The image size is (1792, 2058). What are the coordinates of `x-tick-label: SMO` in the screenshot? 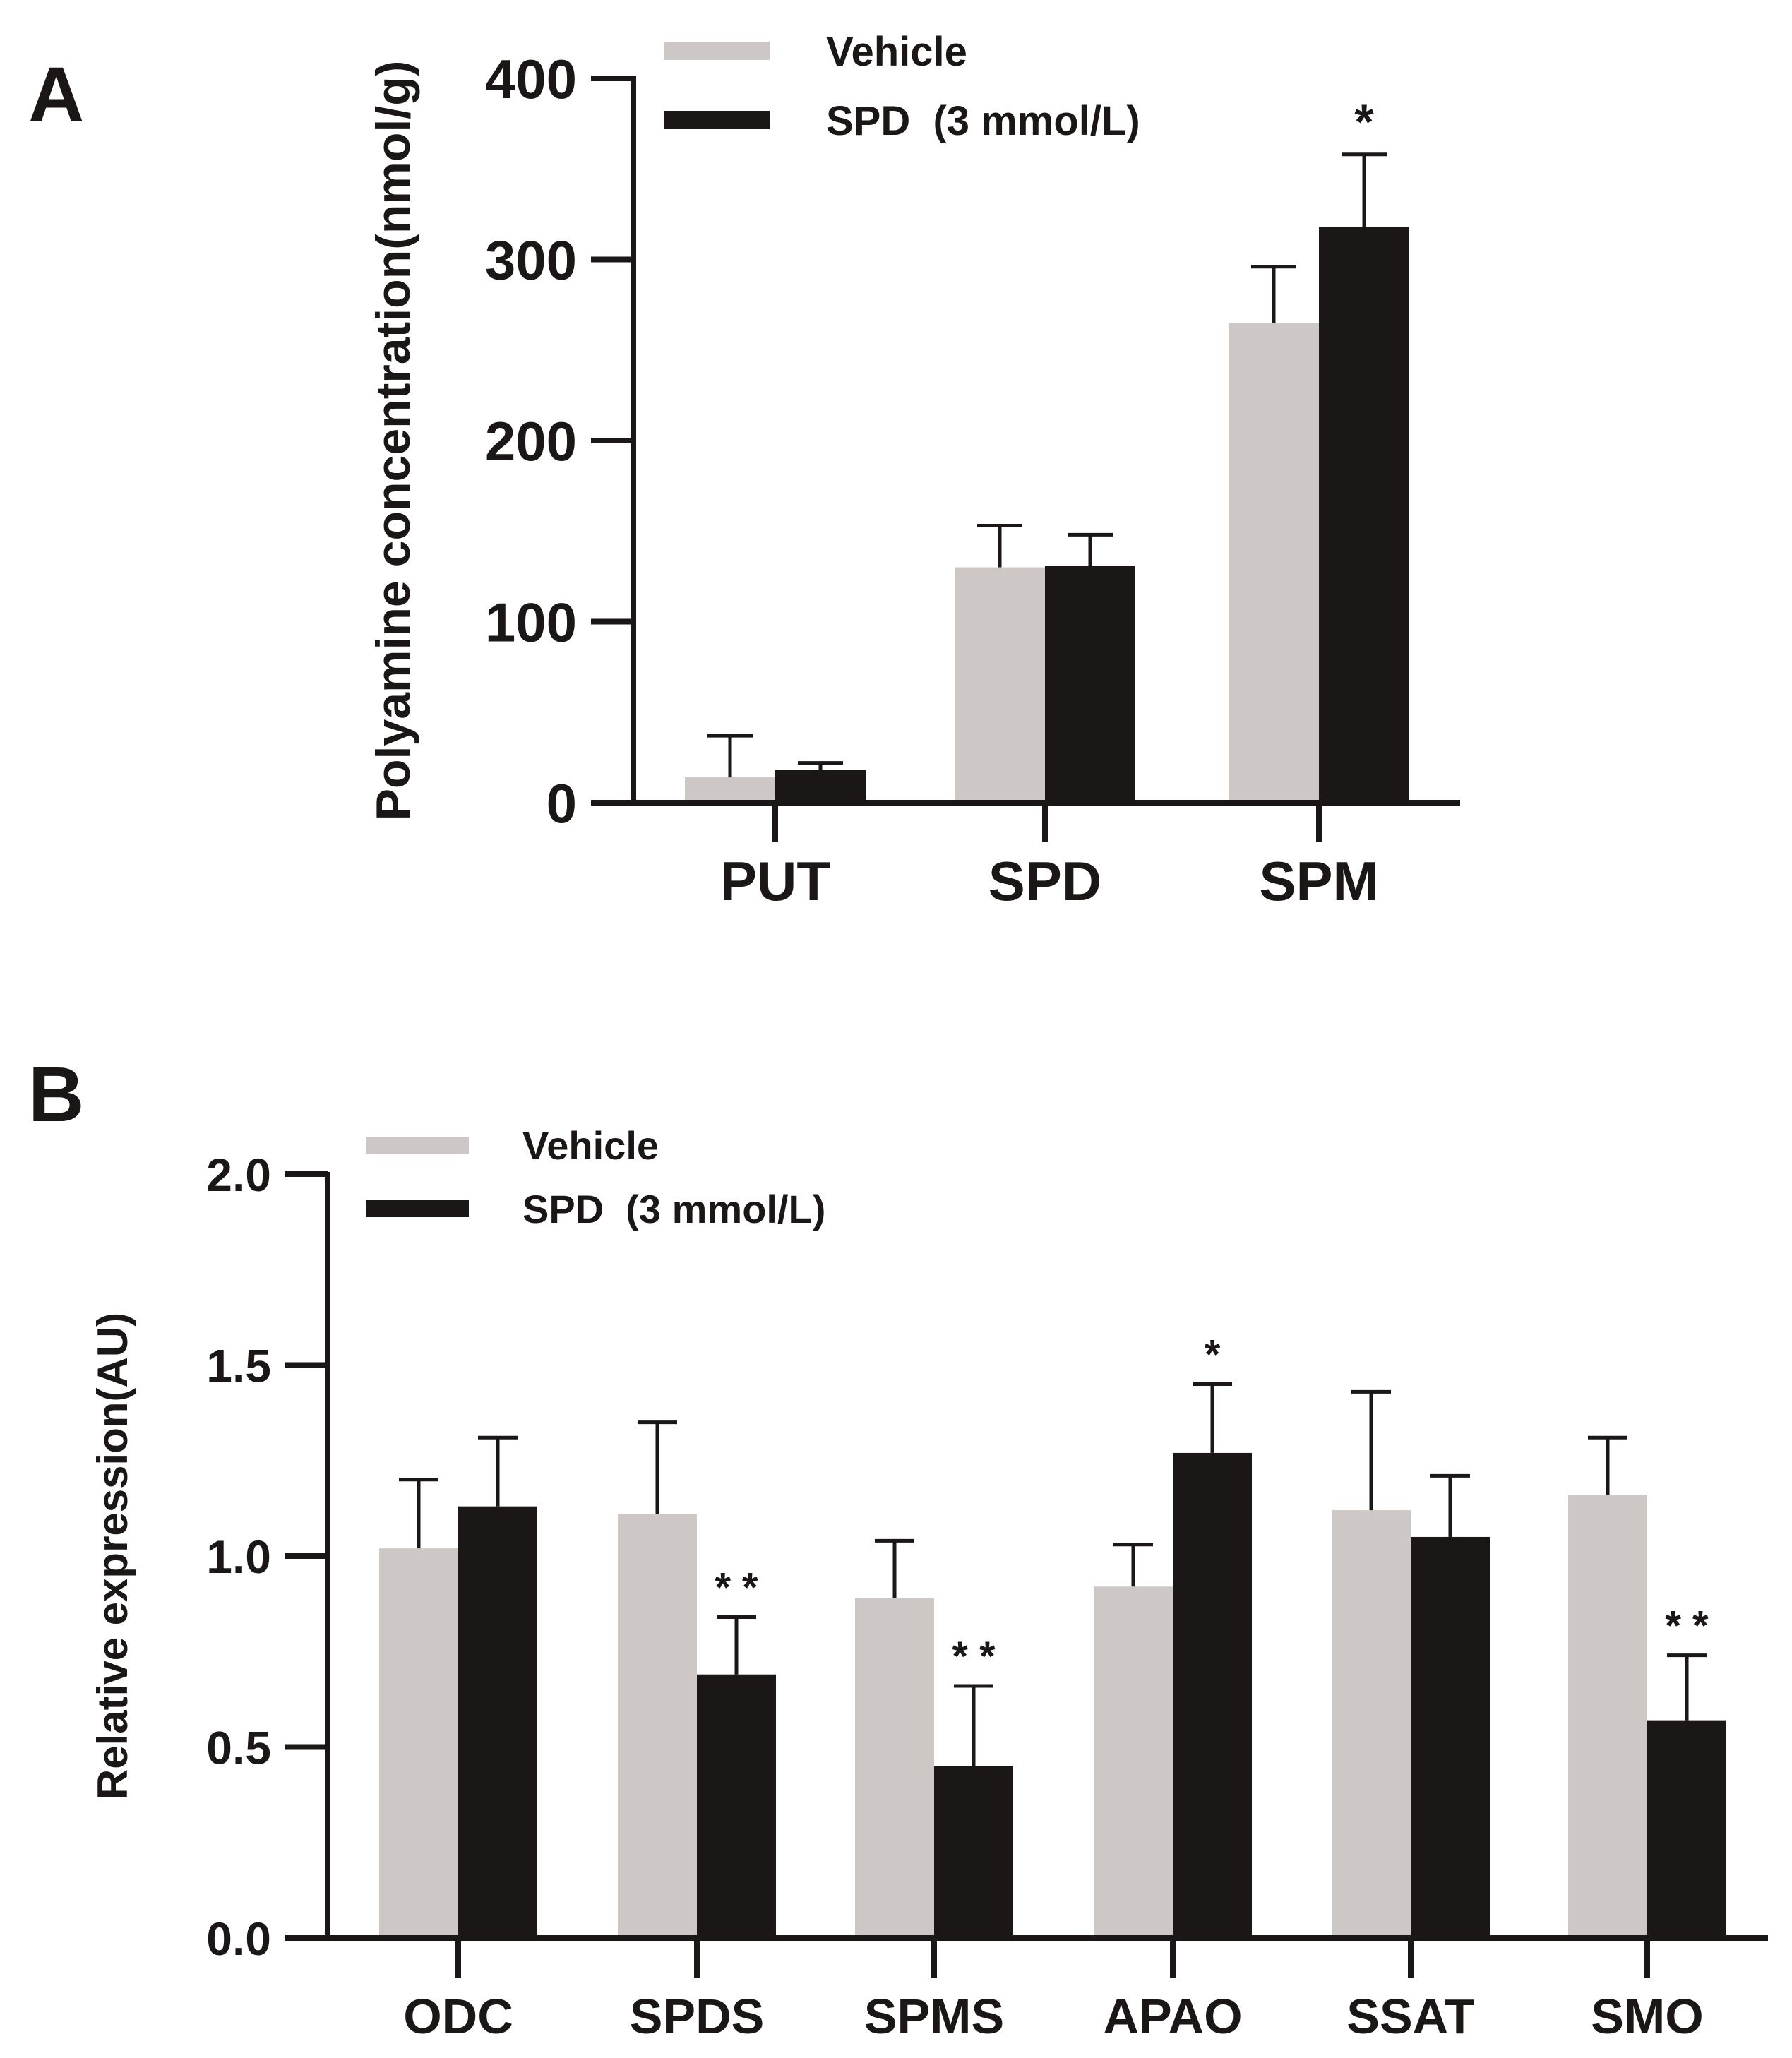 It's located at (1647, 2017).